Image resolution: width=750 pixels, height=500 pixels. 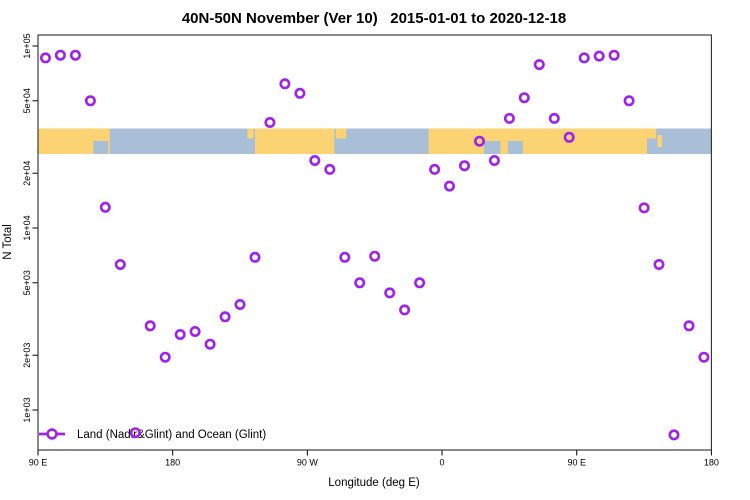 I want to click on y-tick-label: 2e+03, so click(x=27, y=355).